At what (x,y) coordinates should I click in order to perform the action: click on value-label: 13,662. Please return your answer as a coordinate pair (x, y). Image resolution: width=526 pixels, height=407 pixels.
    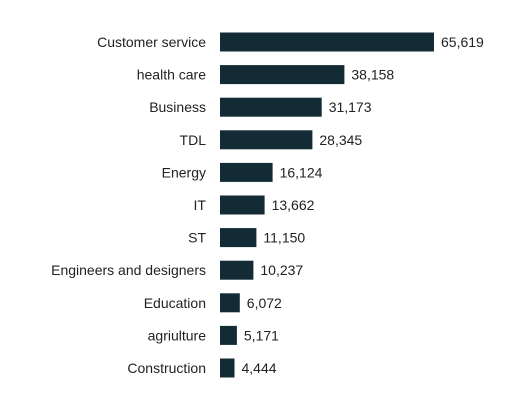
    Looking at the image, I should click on (293, 205).